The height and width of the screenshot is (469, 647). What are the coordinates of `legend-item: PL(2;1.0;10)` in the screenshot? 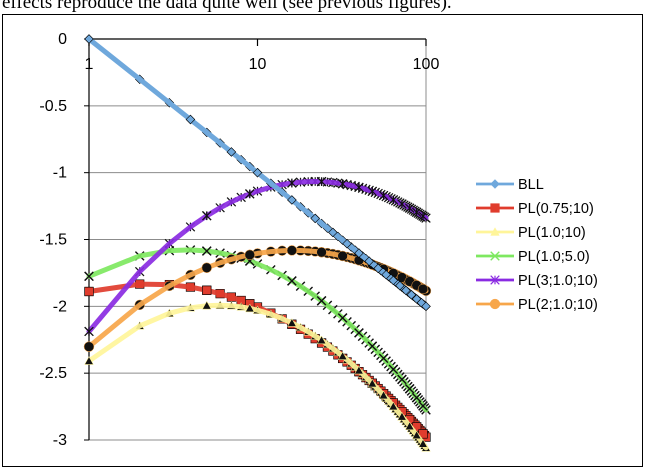 It's located at (537, 305).